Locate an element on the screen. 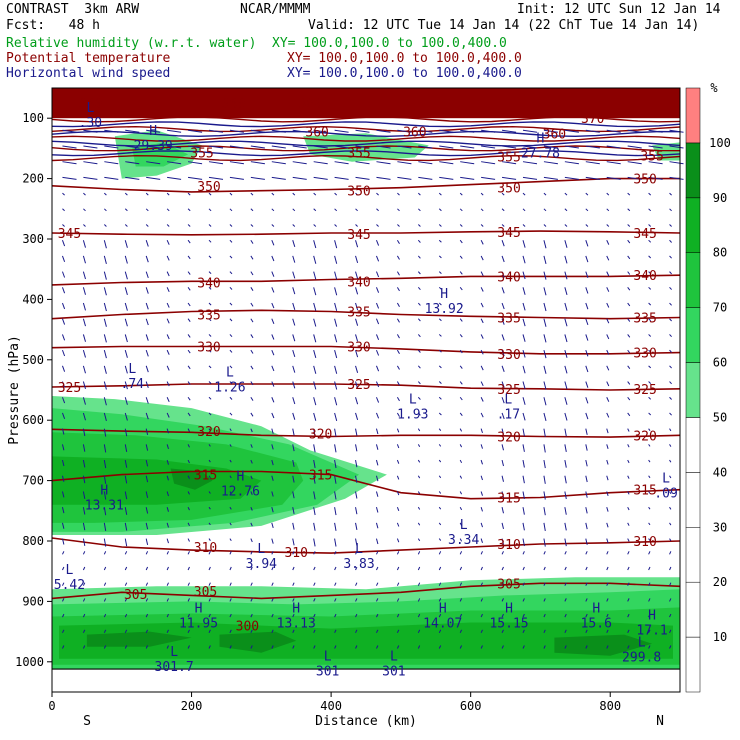 The width and height of the screenshot is (740, 740). theta-label-42: 380 is located at coordinates (309, 104).